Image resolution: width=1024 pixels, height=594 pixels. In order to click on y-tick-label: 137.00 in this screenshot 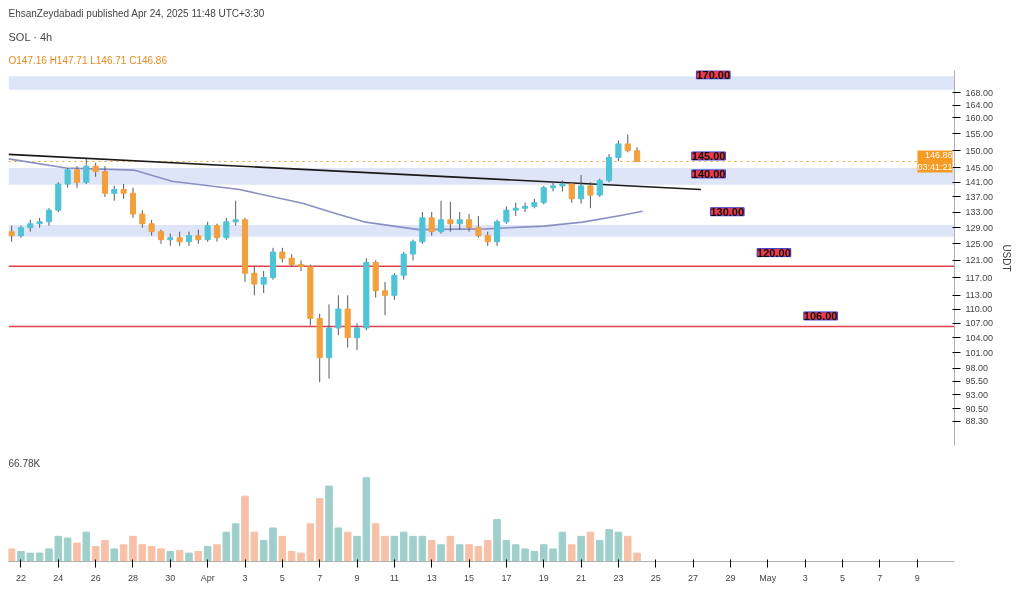, I will do `click(979, 196)`.